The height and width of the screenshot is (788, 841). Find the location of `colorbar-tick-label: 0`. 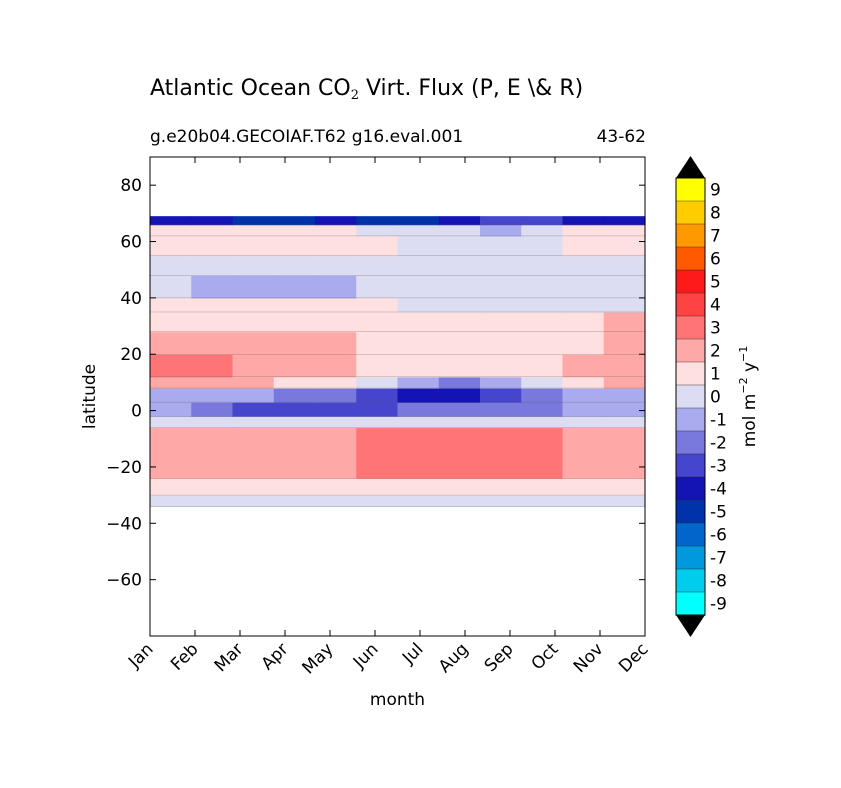

colorbar-tick-label: 0 is located at coordinates (715, 398).